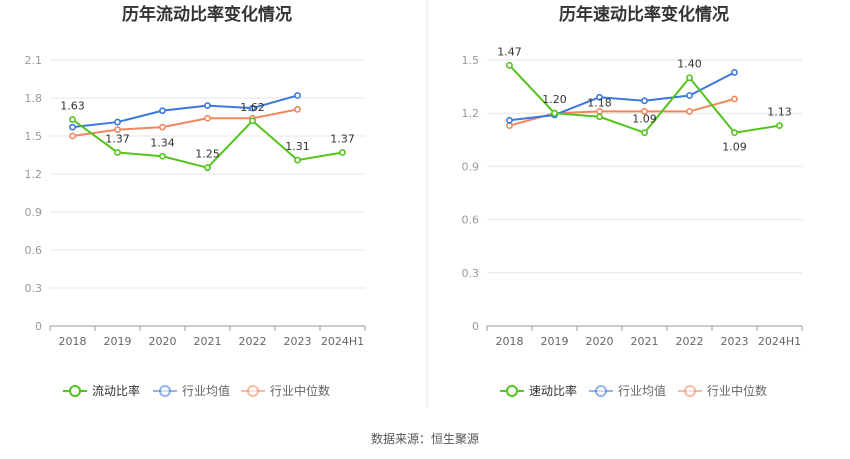 This screenshot has height=459, width=850. What do you see at coordinates (162, 142) in the screenshot?
I see `data-label: 1.34` at bounding box center [162, 142].